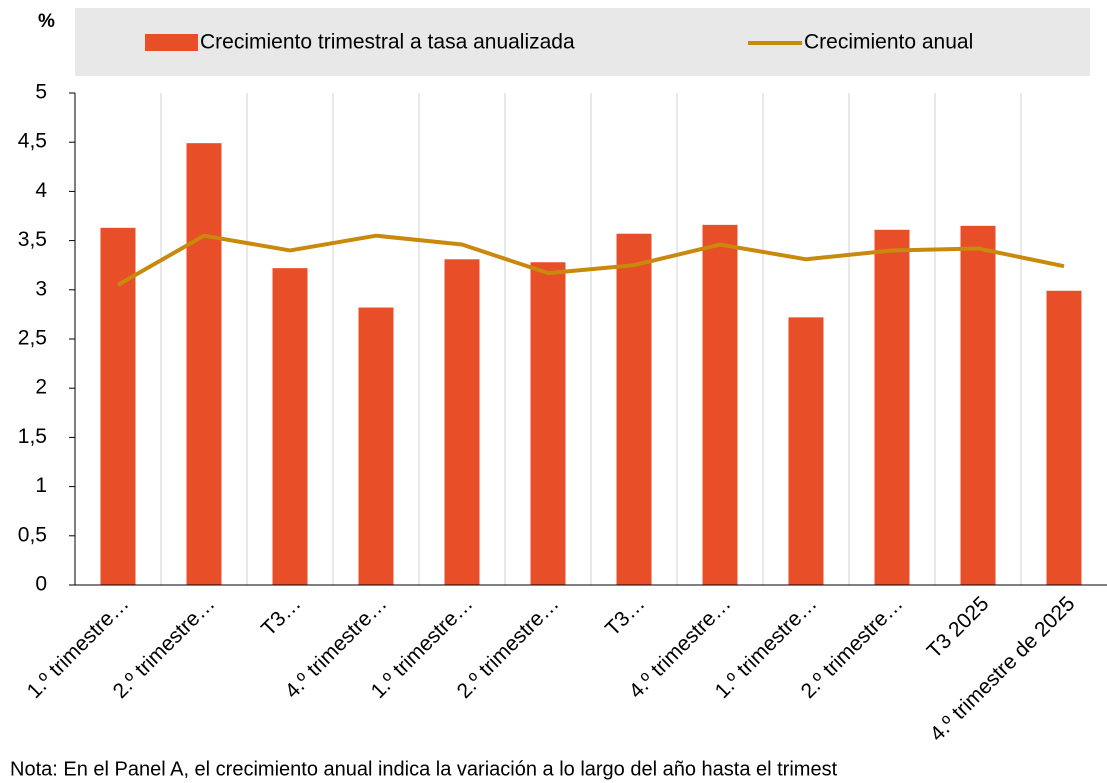 Image resolution: width=1107 pixels, height=783 pixels. I want to click on y-tick-label: 4, so click(41, 190).